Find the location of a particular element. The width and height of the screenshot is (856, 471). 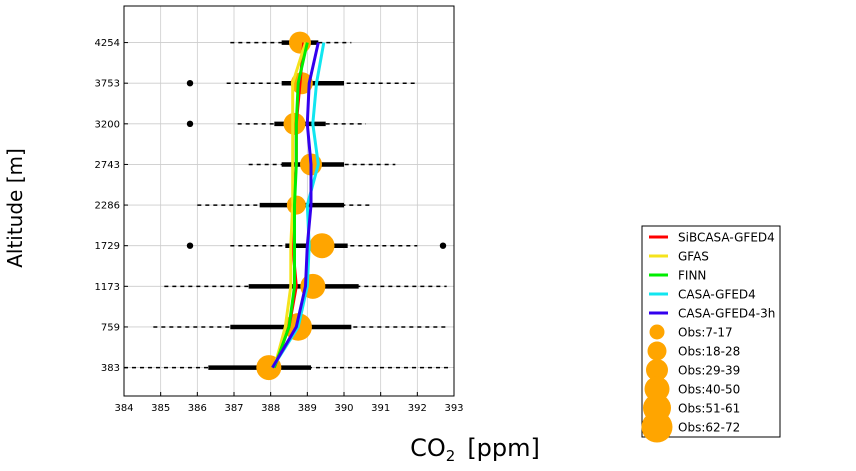

legend-label: SiBCASA-GFED4 is located at coordinates (726, 238).